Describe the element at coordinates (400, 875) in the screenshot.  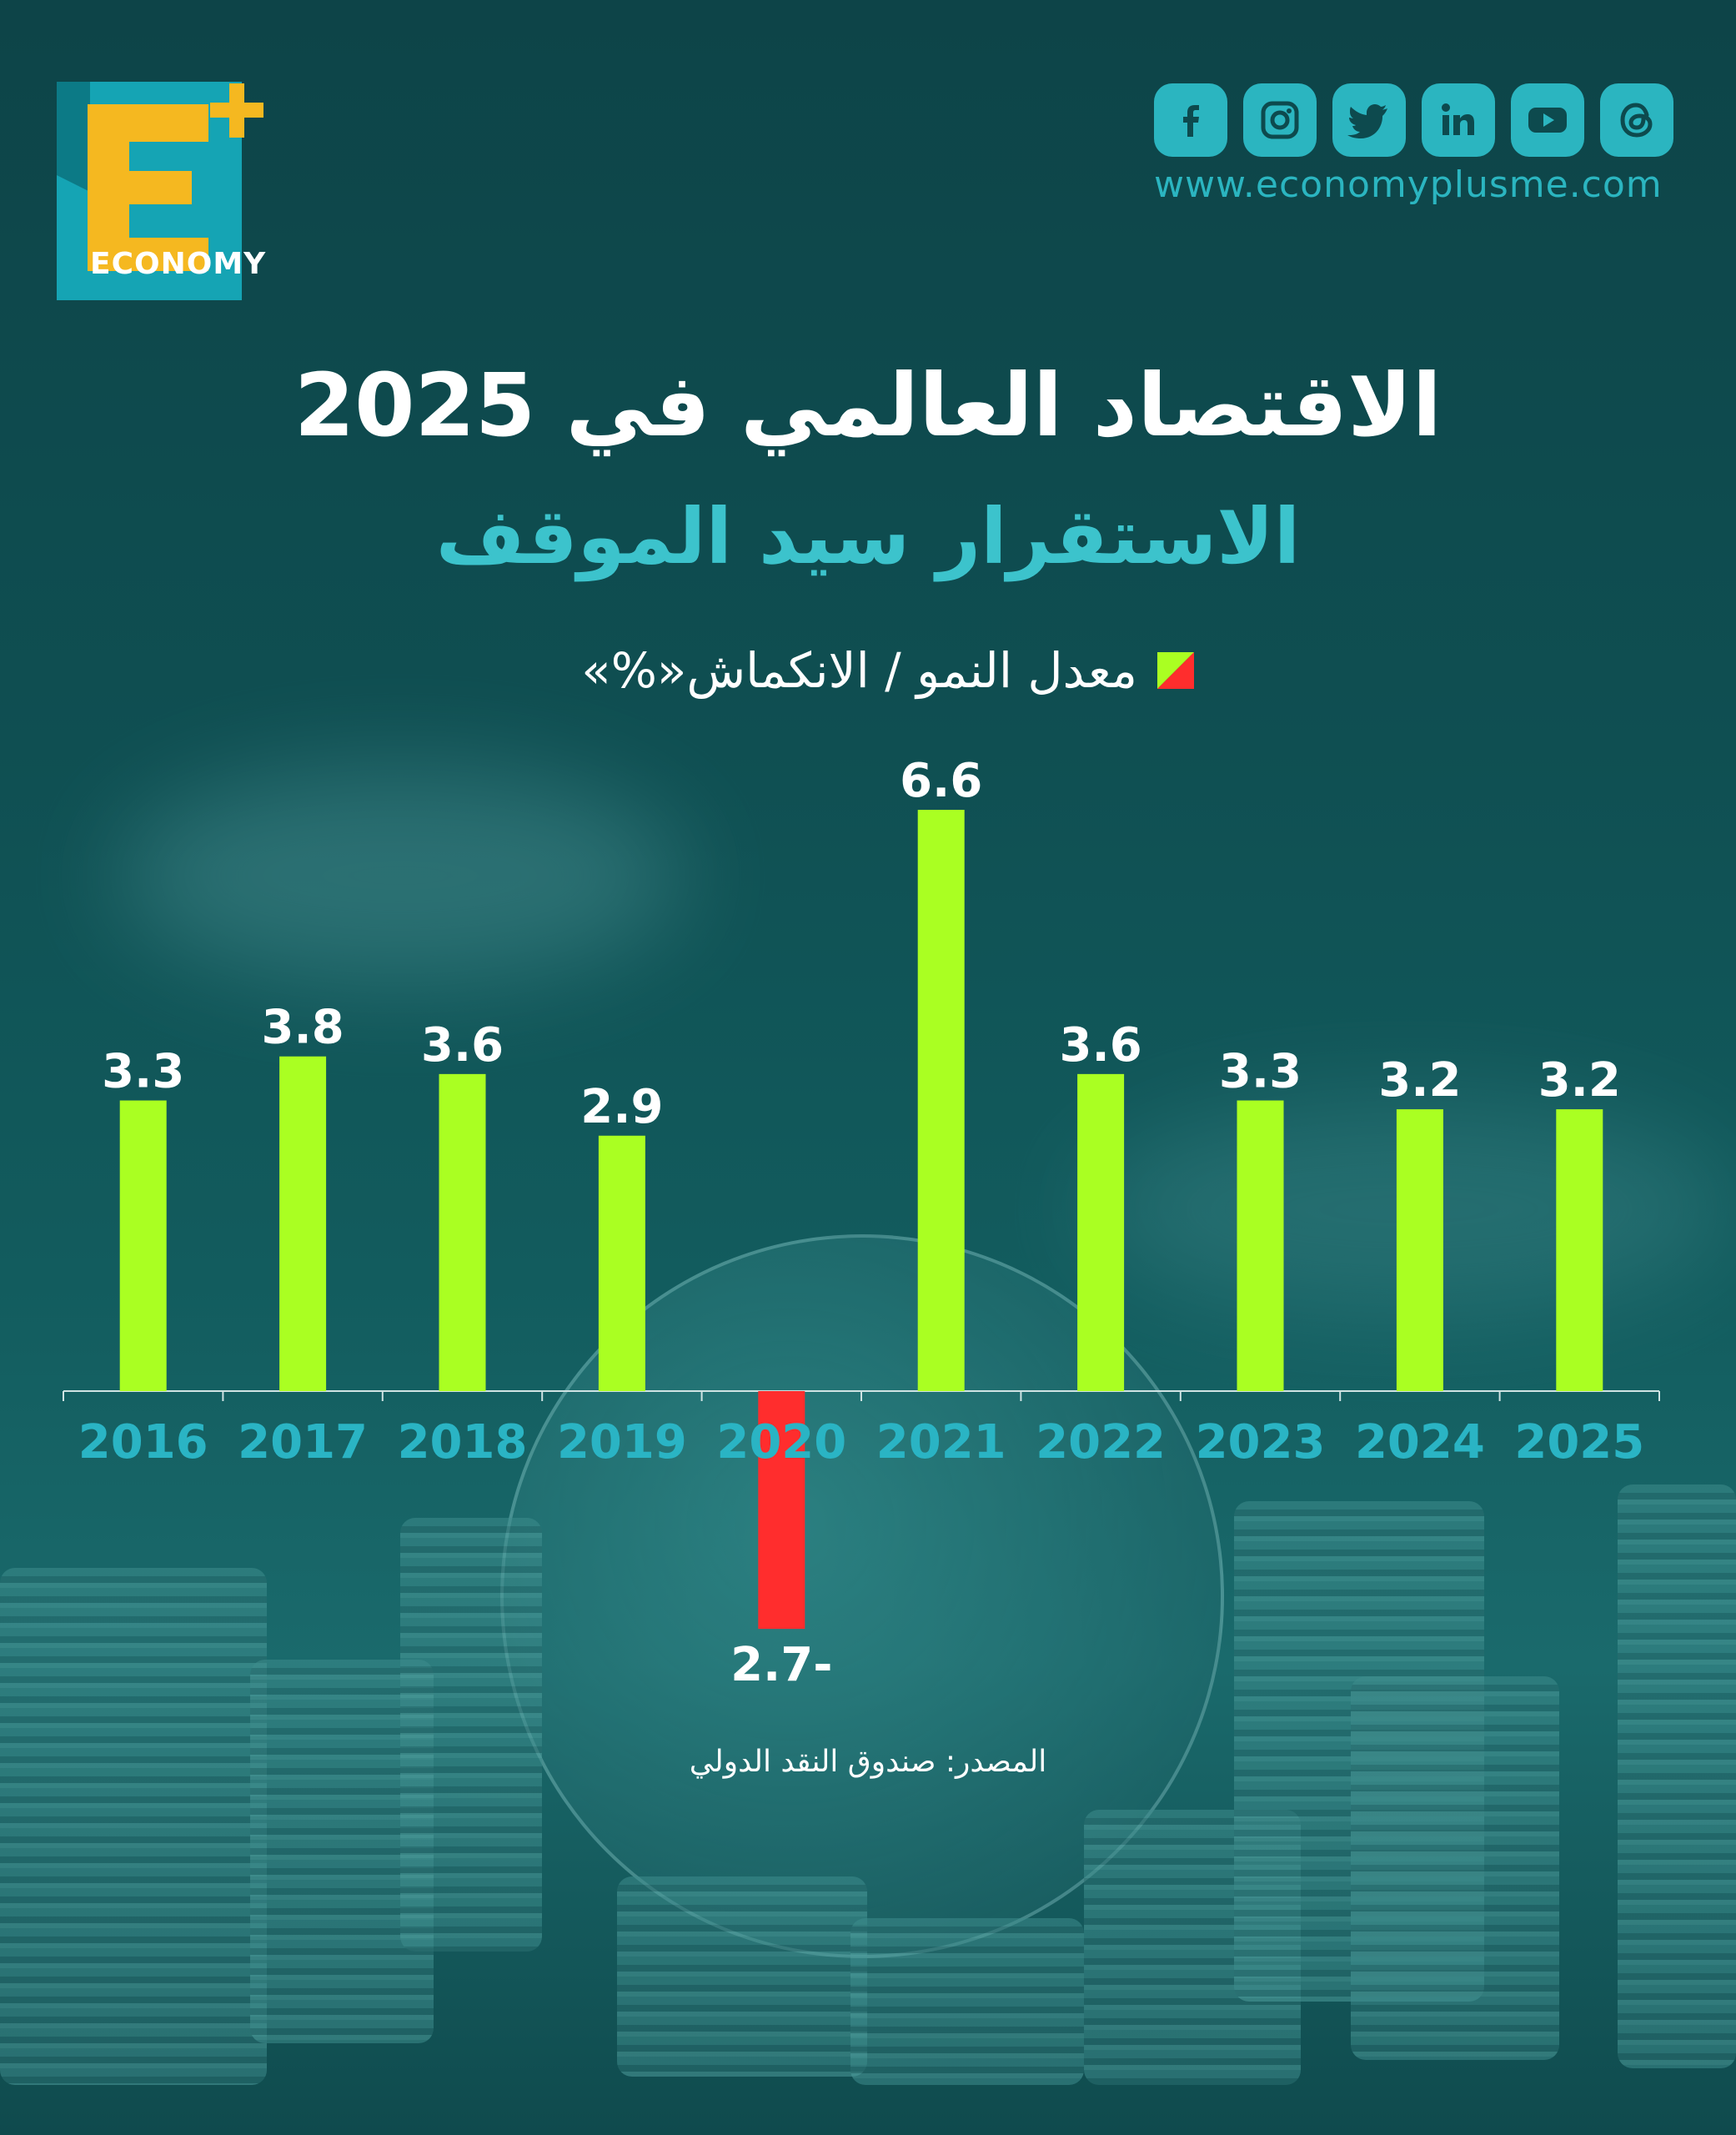
I see `cloud-shape` at that location.